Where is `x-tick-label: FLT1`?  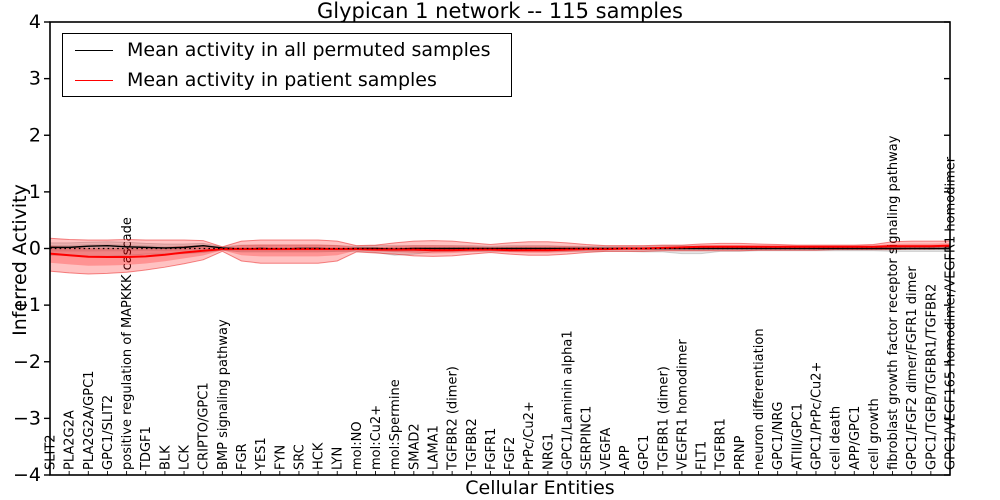 x-tick-label: FLT1 is located at coordinates (702, 455).